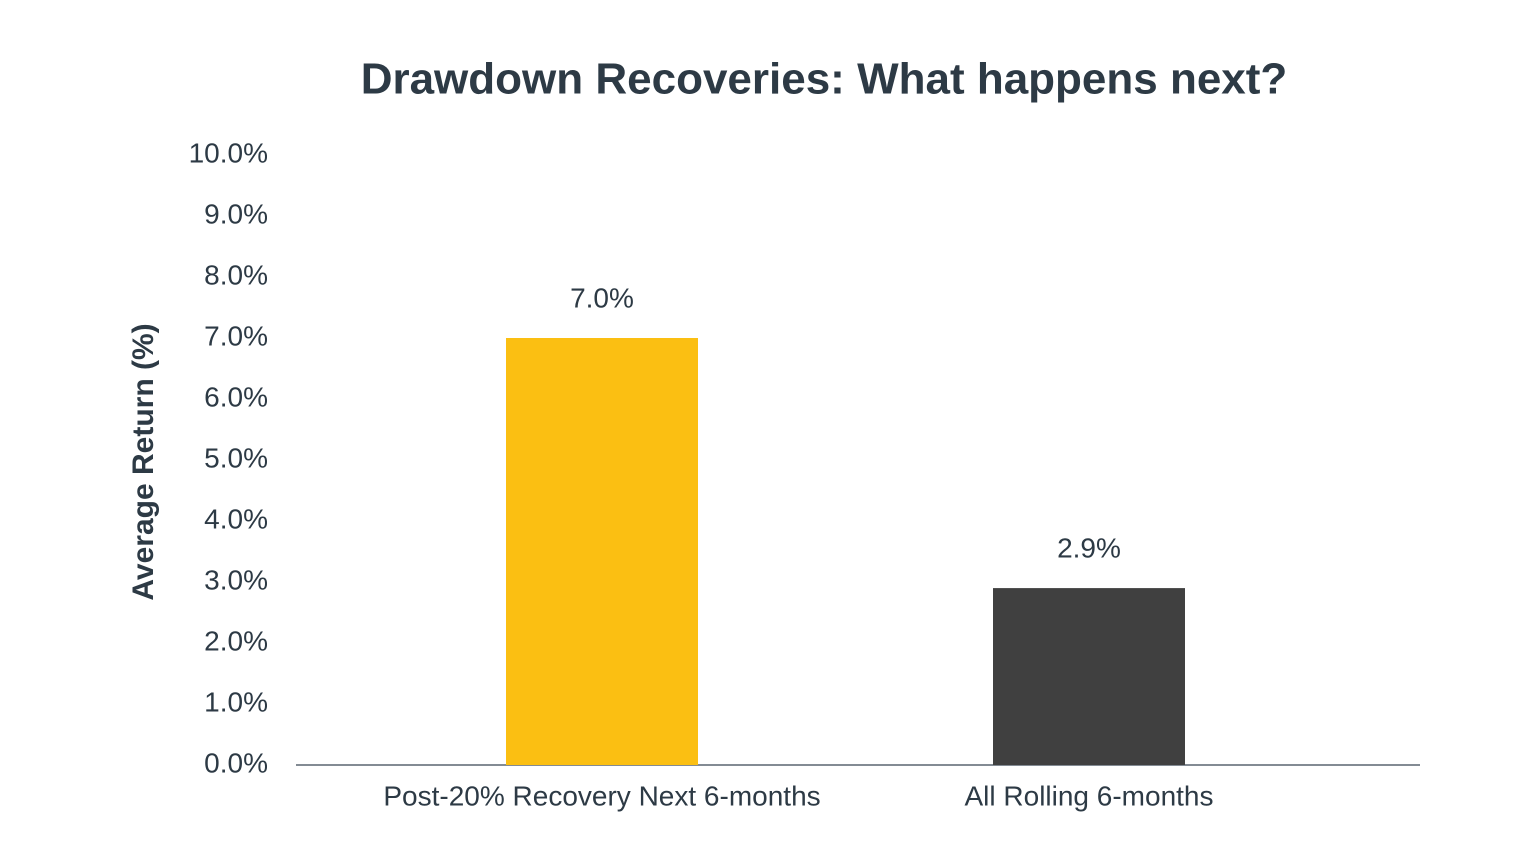 This screenshot has height=864, width=1536. Describe the element at coordinates (236, 396) in the screenshot. I see `y-tick-label: 6.0%` at that location.